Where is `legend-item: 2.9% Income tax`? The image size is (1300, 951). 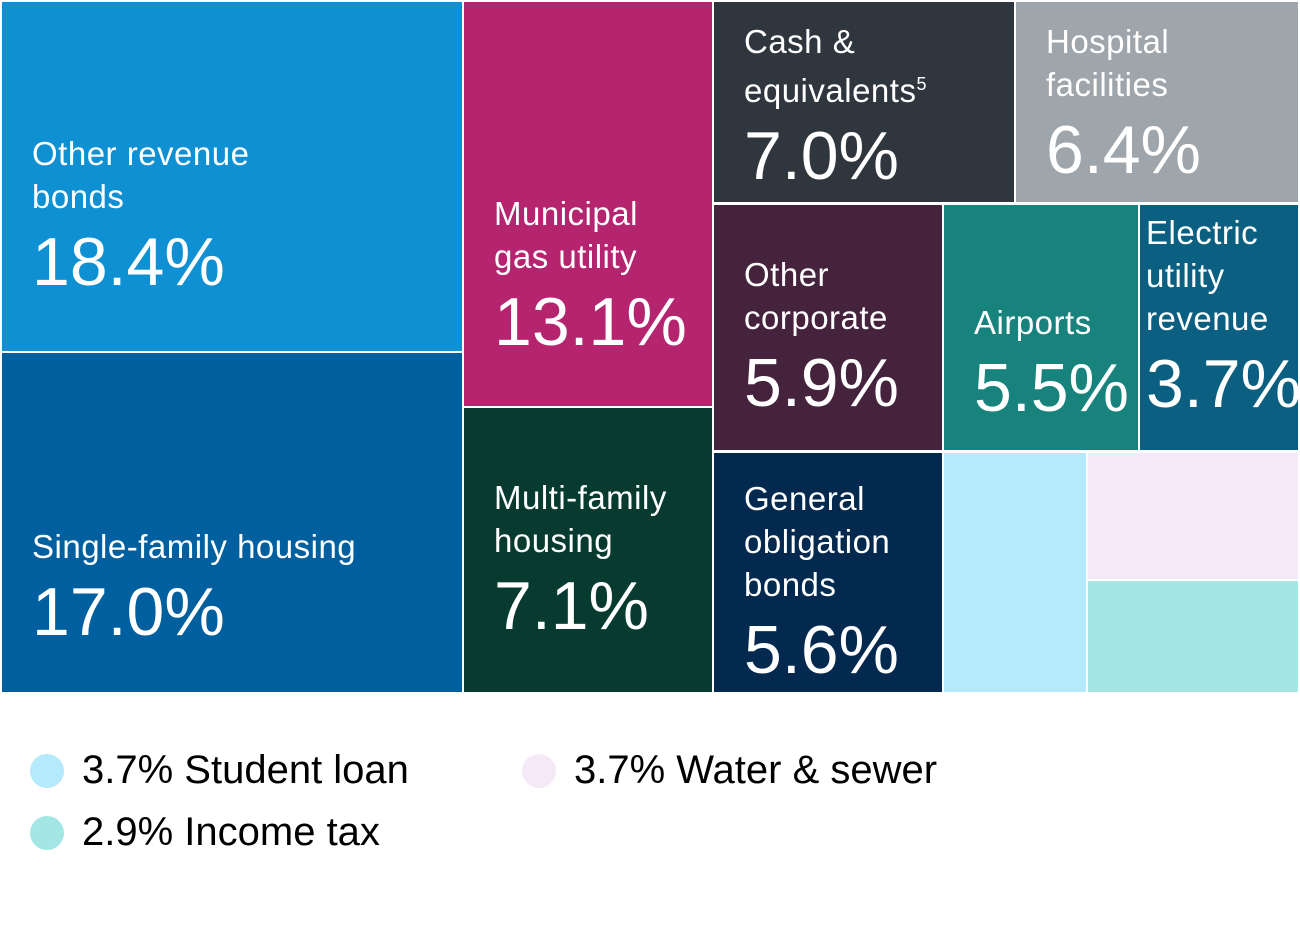
legend-item: 2.9% Income tax is located at coordinates (205, 832).